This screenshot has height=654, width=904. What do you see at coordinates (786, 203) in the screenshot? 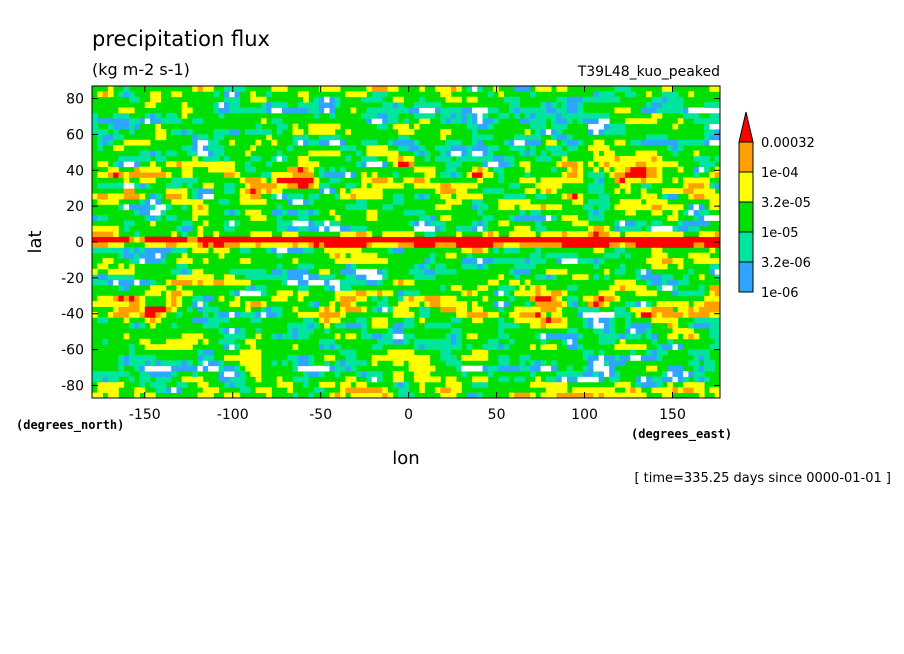
I see `colorbar-label: 3.2e-05` at bounding box center [786, 203].